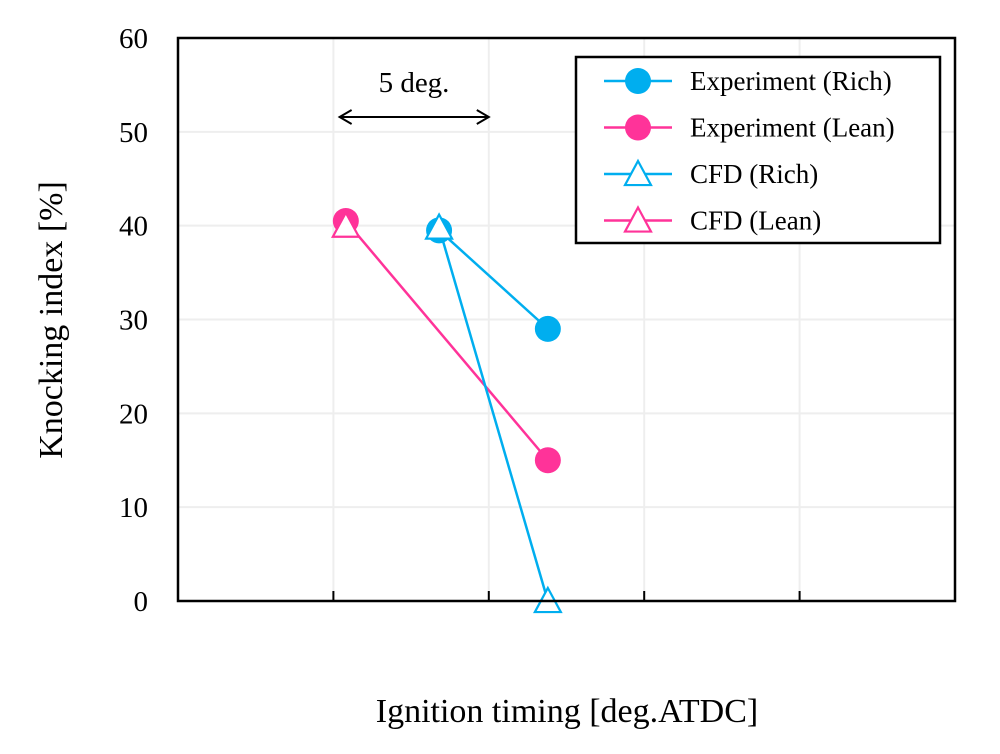 The height and width of the screenshot is (754, 1000). I want to click on y-tick-label: 30, so click(133, 321).